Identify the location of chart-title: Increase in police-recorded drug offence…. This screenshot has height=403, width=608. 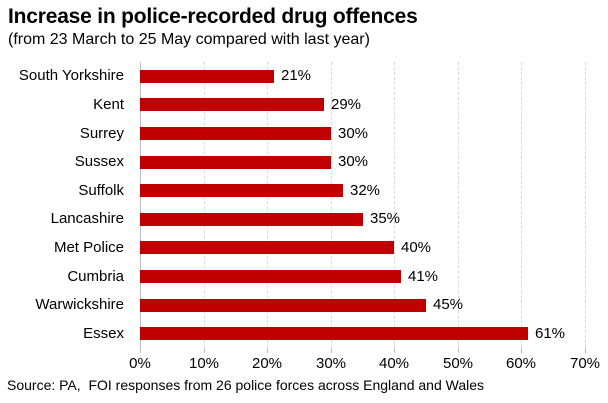
(213, 16).